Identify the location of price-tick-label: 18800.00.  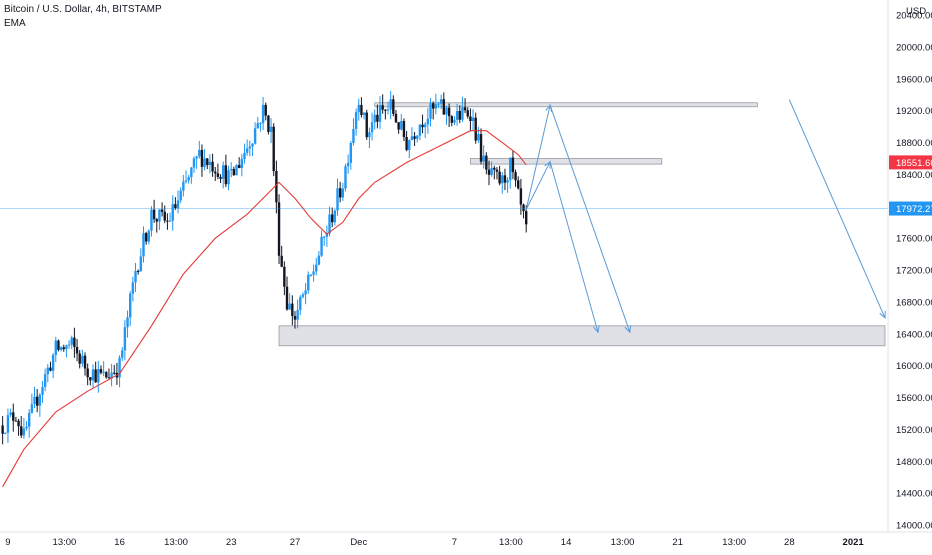
(914, 143).